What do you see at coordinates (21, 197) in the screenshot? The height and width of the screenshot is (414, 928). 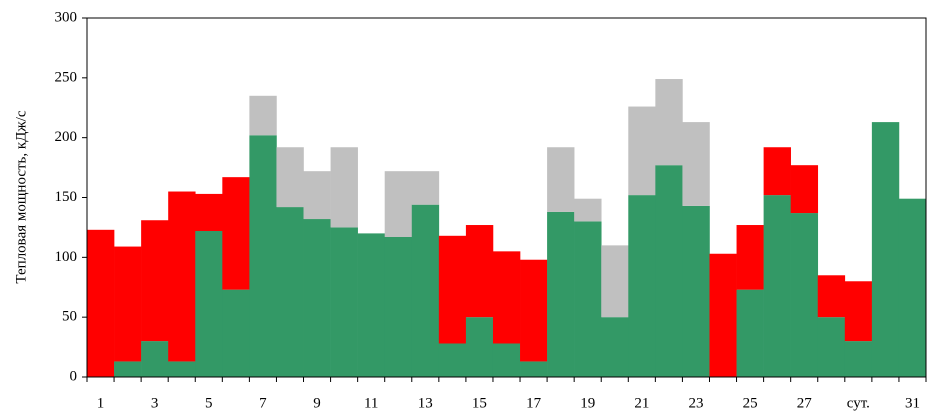 I see `y-axis-title: Тепловая мощность, кДж/с` at bounding box center [21, 197].